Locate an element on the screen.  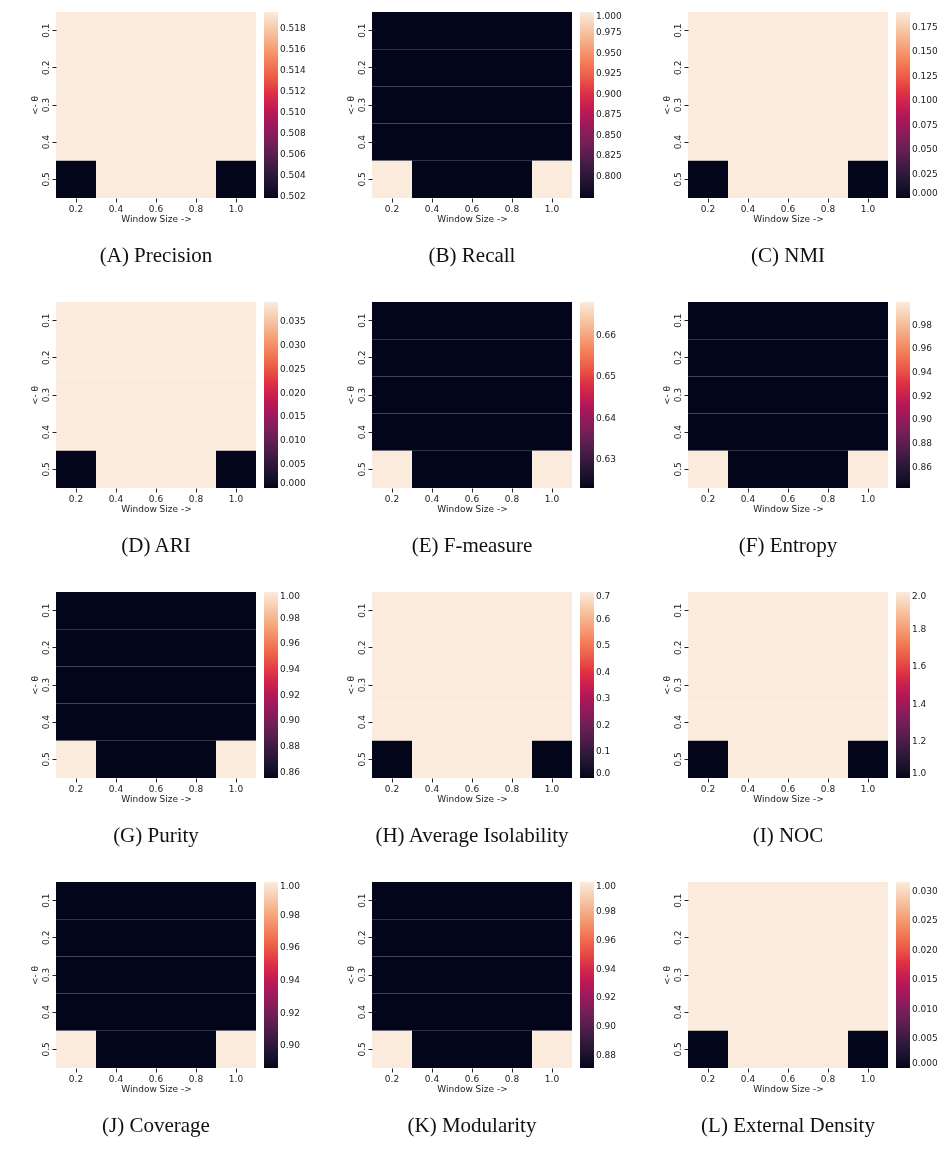
color-bar-label: 0.90 is located at coordinates (606, 1026).